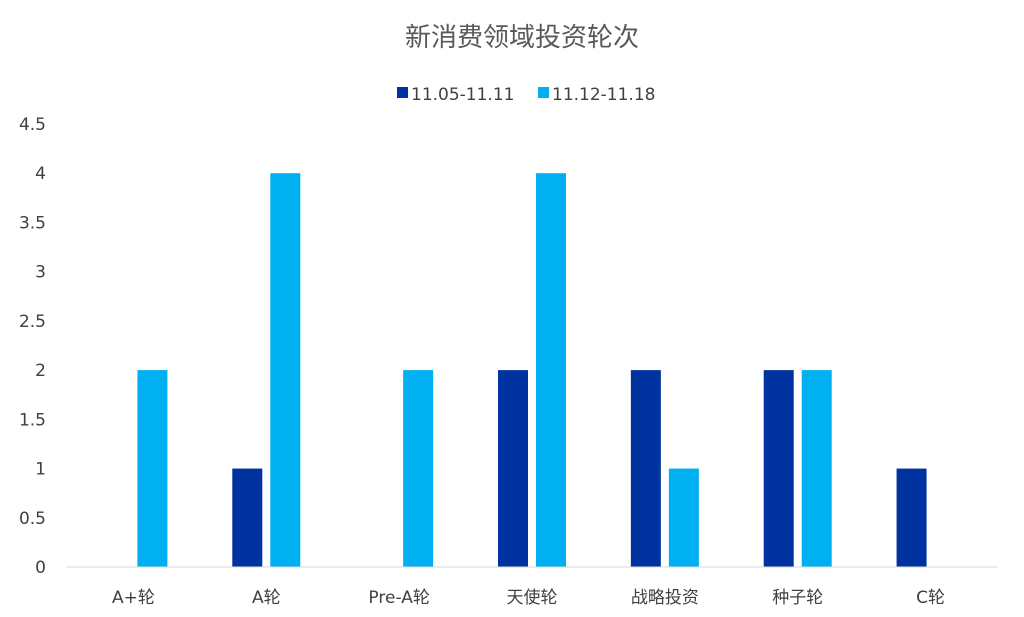 Image resolution: width=1024 pixels, height=617 pixels. What do you see at coordinates (40, 174) in the screenshot?
I see `y-tick-label: 4` at bounding box center [40, 174].